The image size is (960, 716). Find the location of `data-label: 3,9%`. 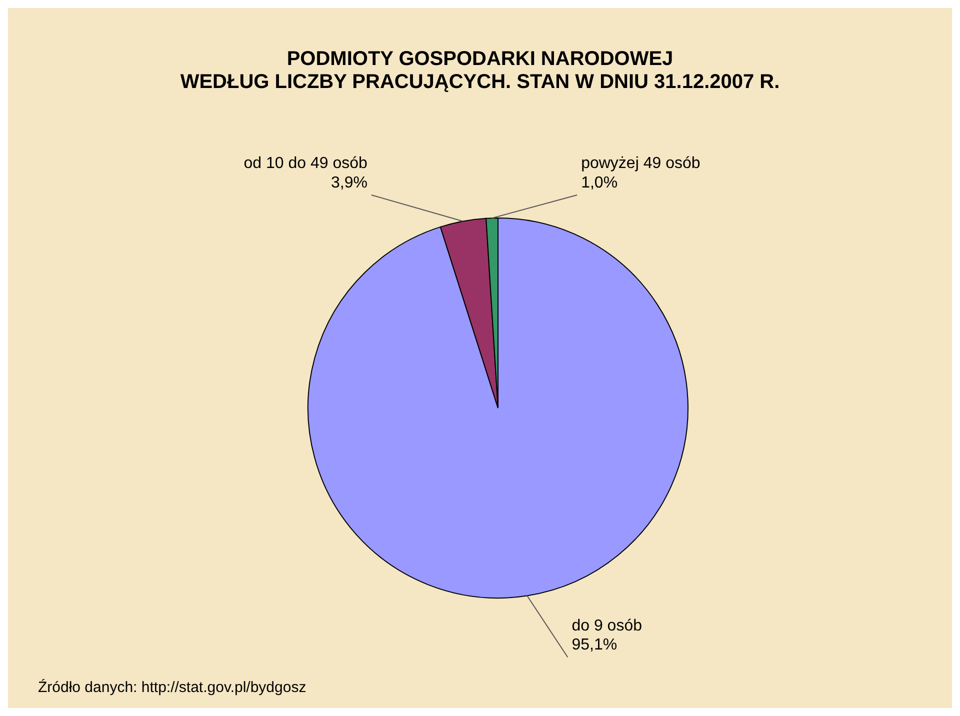

data-label: 3,9% is located at coordinates (349, 183).